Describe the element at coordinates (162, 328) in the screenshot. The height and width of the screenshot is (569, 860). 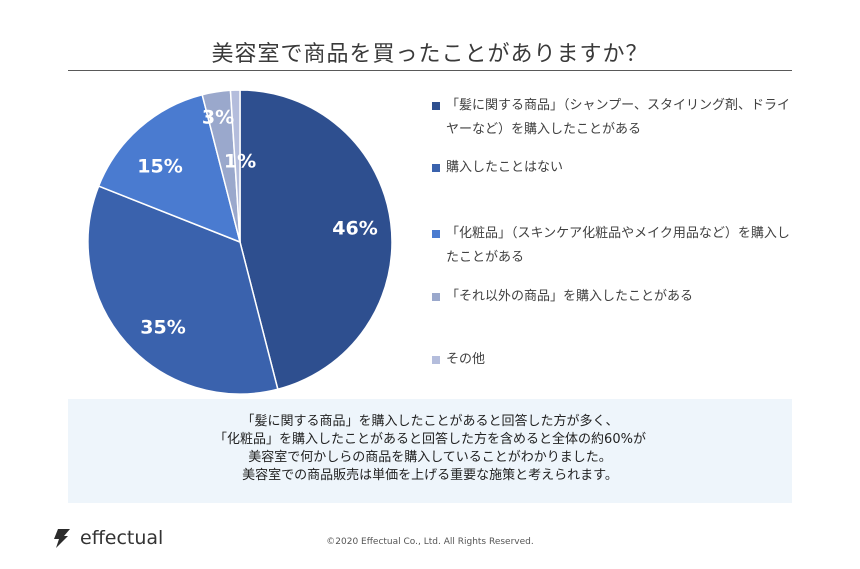
I see `slice-data-label: 35%` at that location.